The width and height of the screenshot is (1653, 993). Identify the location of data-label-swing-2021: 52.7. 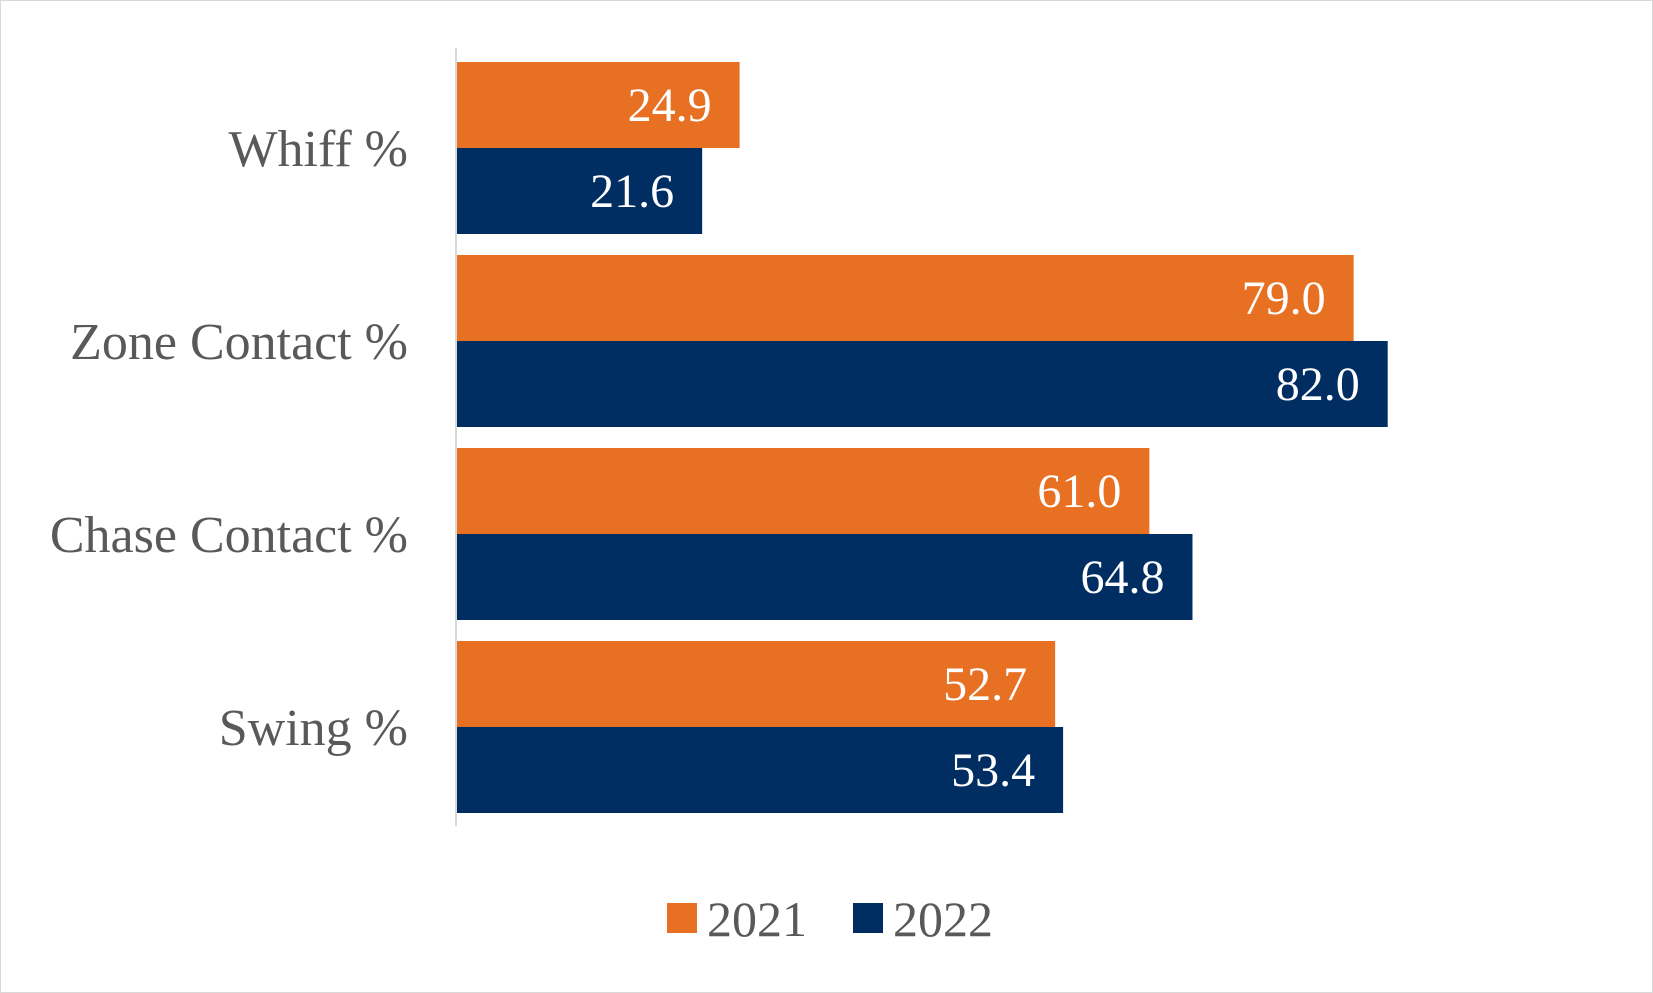
(985, 684).